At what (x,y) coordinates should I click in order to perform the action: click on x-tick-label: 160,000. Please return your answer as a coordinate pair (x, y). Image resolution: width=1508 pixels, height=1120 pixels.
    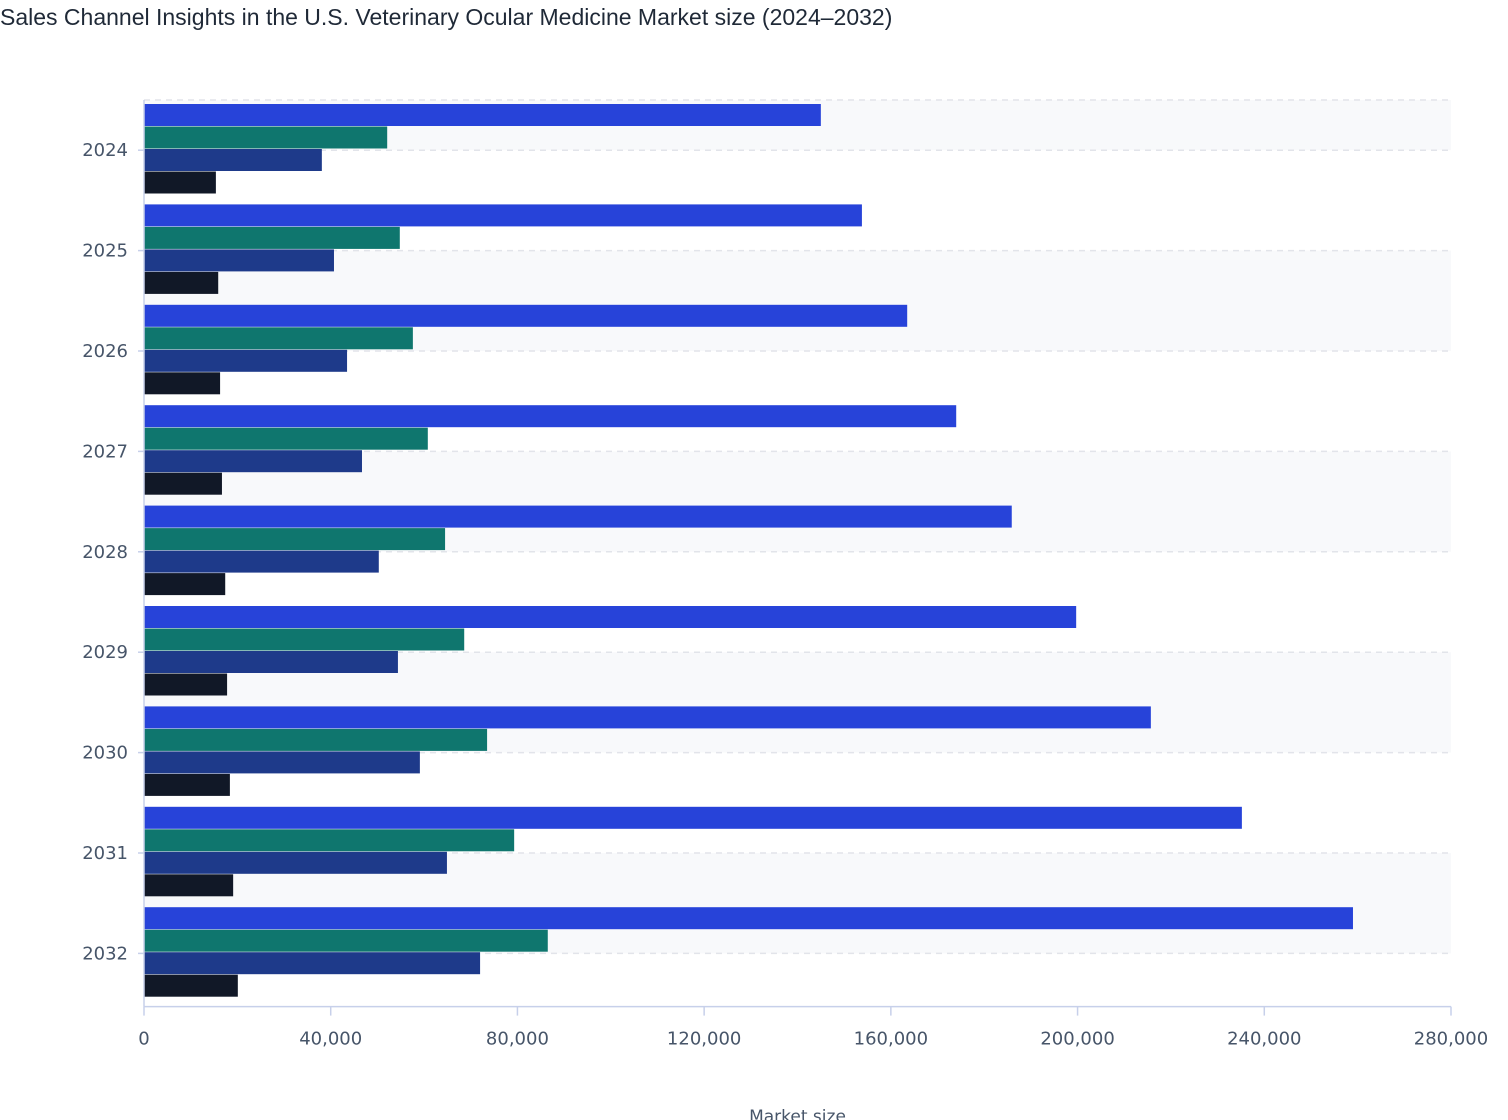
    Looking at the image, I should click on (891, 1039).